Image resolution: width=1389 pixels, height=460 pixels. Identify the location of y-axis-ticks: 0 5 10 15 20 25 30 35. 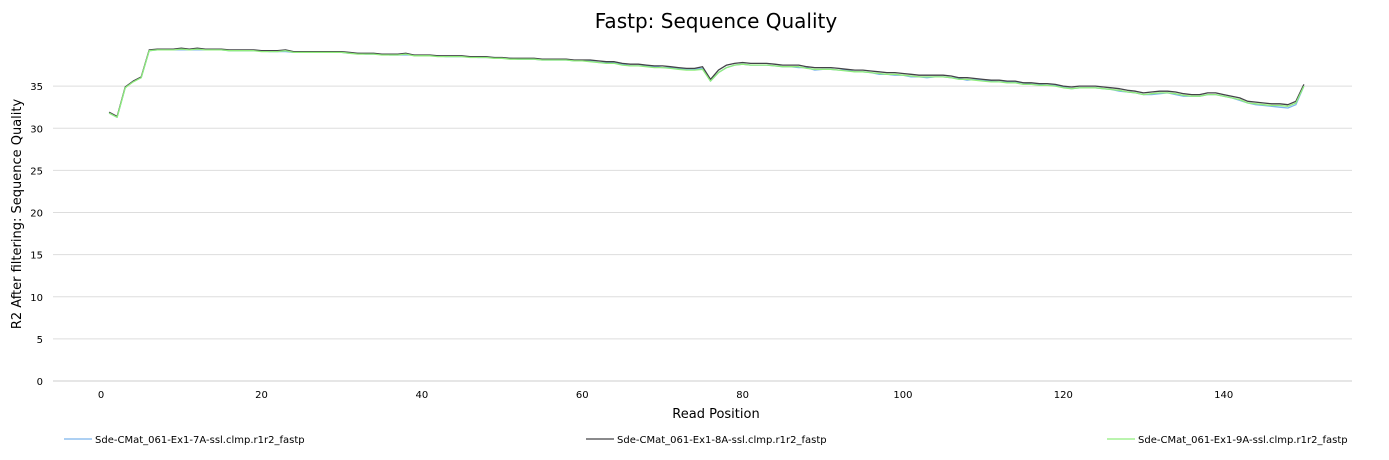
(36, 235).